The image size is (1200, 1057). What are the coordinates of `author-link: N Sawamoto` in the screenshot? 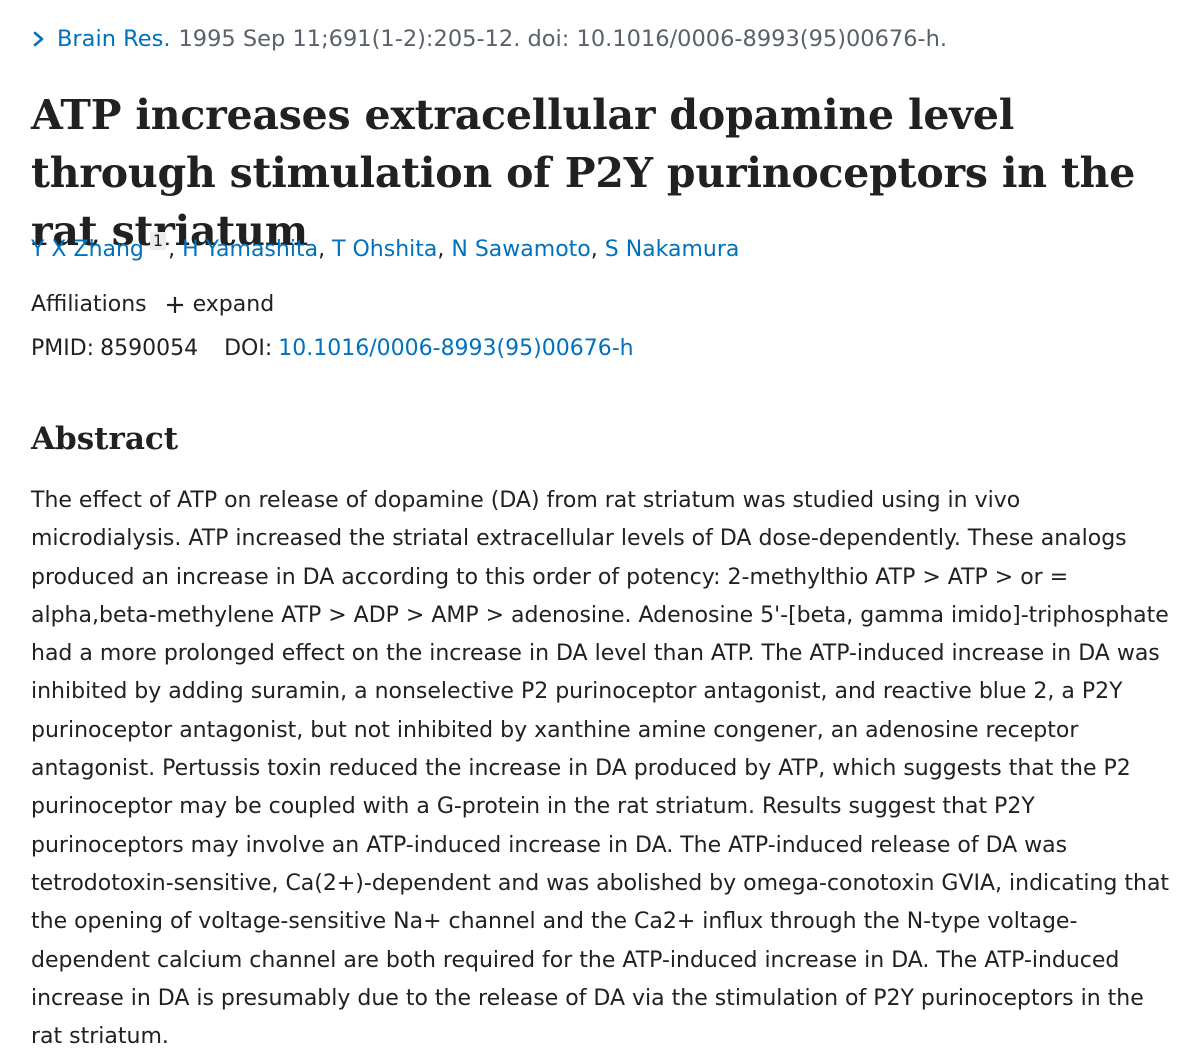 It's located at (521, 249).